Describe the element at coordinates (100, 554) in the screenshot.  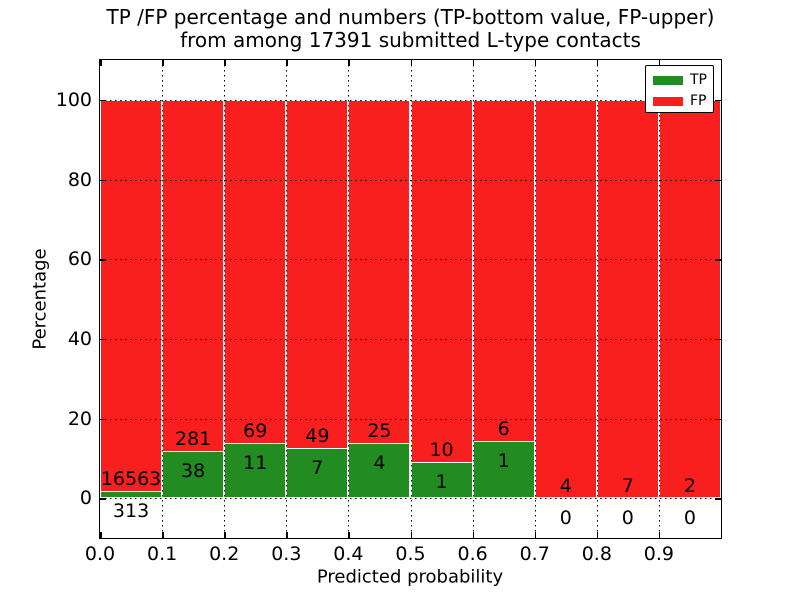
I see `x-tick-label: 0.0` at that location.